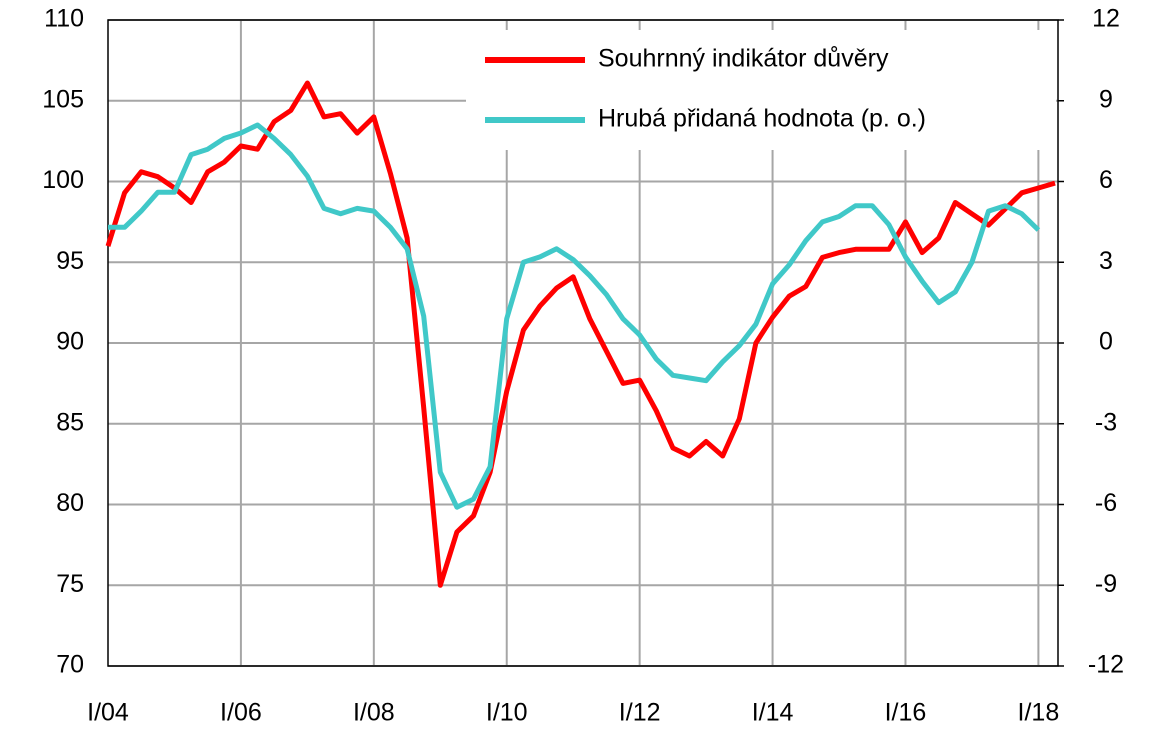  What do you see at coordinates (507, 713) in the screenshot?
I see `x-tick-label: I/10` at bounding box center [507, 713].